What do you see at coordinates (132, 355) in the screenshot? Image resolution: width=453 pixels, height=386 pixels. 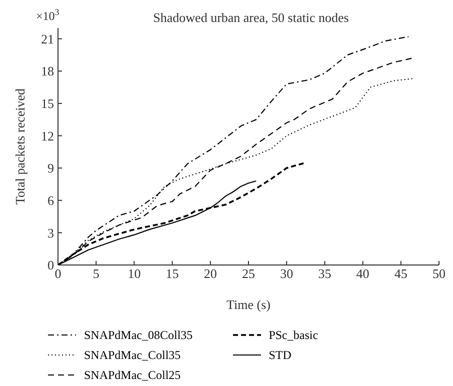 I see `legend-label: SNAPdMac_Coll35` at bounding box center [132, 355].